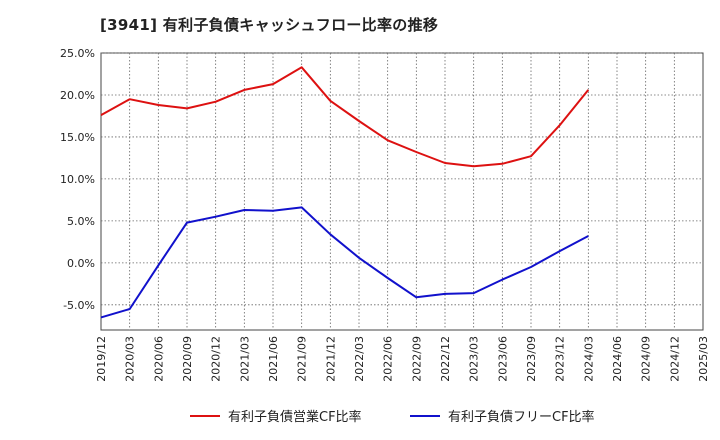 Image resolution: width=720 pixels, height=440 pixels. I want to click on x-tick-label: 2020/06, so click(158, 359).